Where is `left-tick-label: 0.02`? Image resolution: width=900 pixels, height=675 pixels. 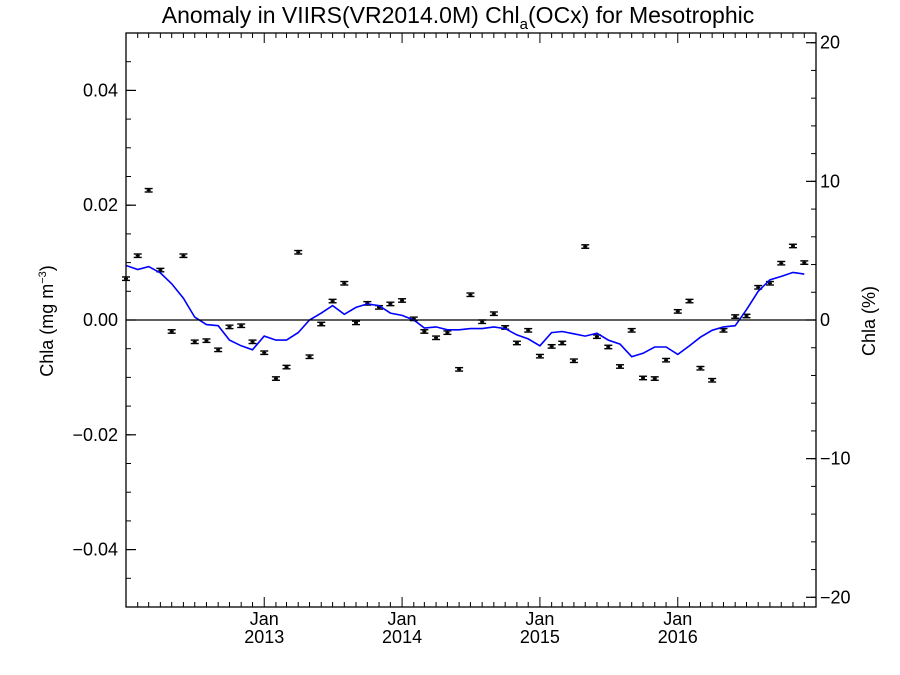
left-tick-label: 0.02 is located at coordinates (100, 205).